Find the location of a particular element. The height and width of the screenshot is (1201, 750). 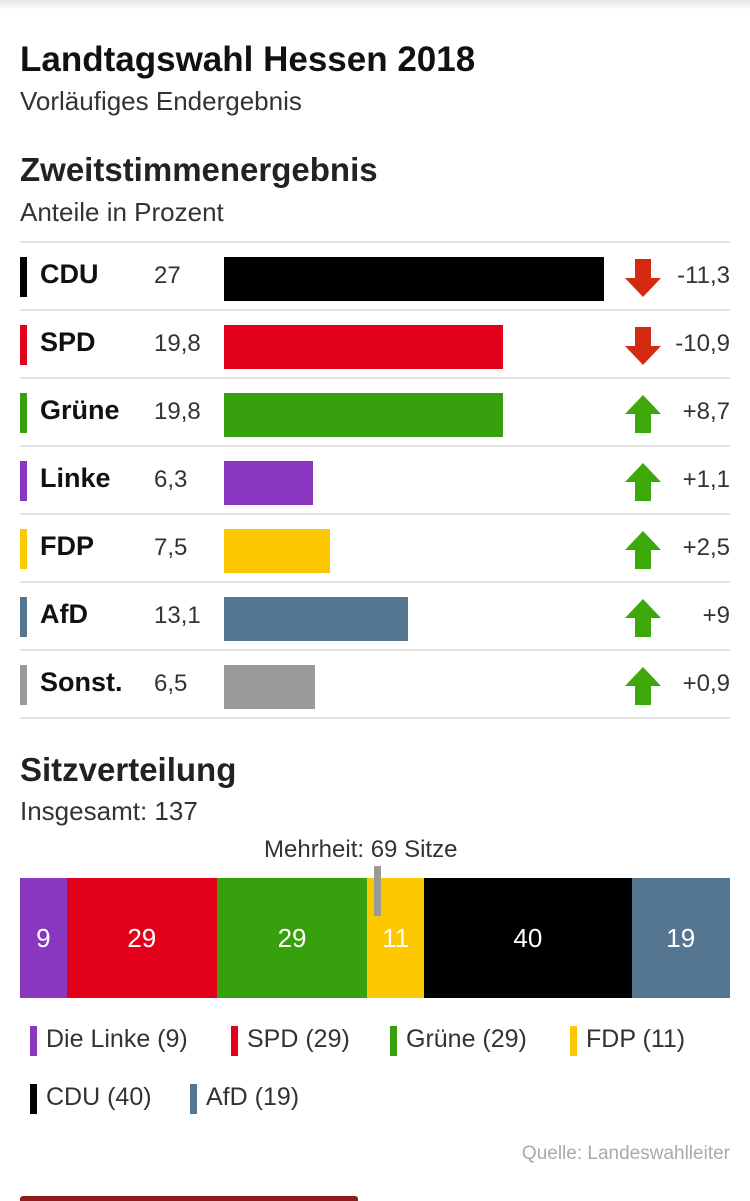

votes-chart-subtitle: Anteile in Prozent is located at coordinates (122, 212).